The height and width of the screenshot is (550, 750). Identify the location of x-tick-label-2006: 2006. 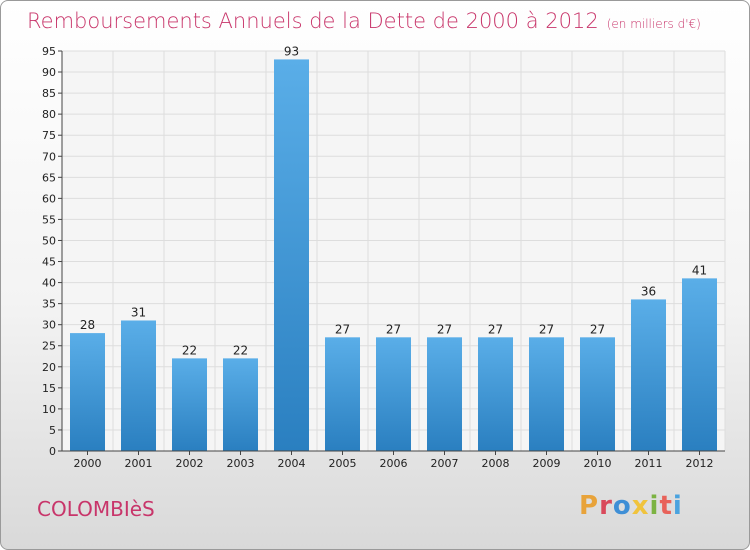
(394, 463).